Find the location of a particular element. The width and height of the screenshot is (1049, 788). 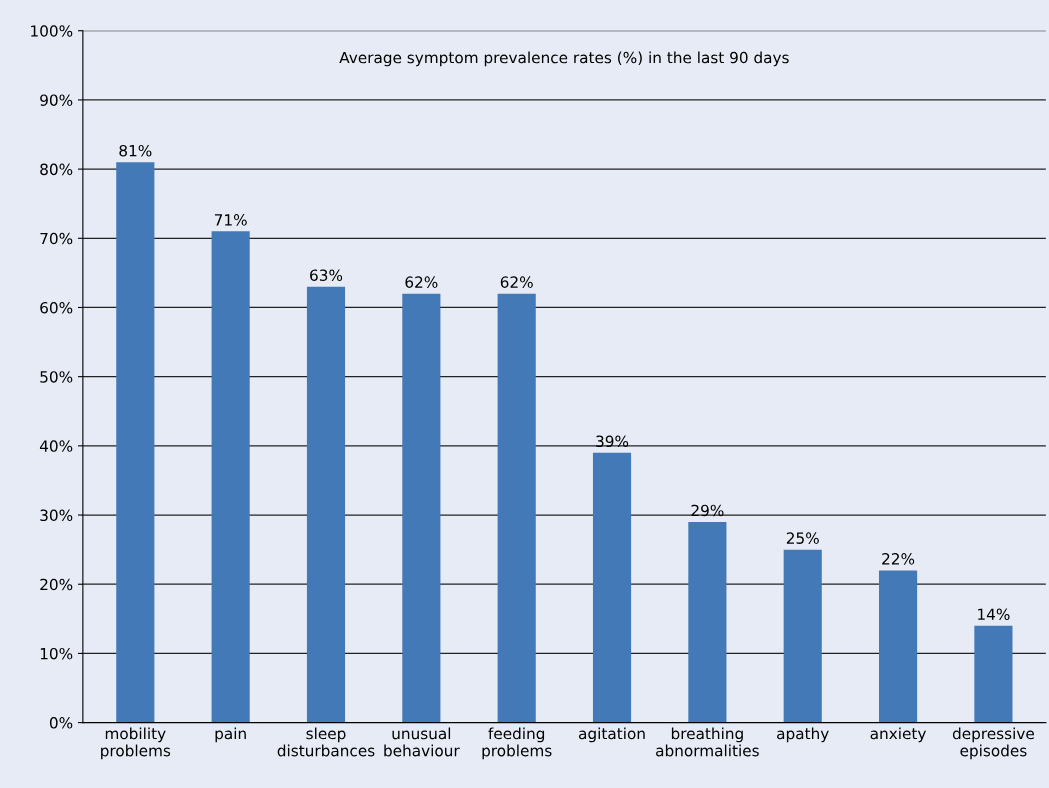

y-tick-label: 20% is located at coordinates (56, 584).